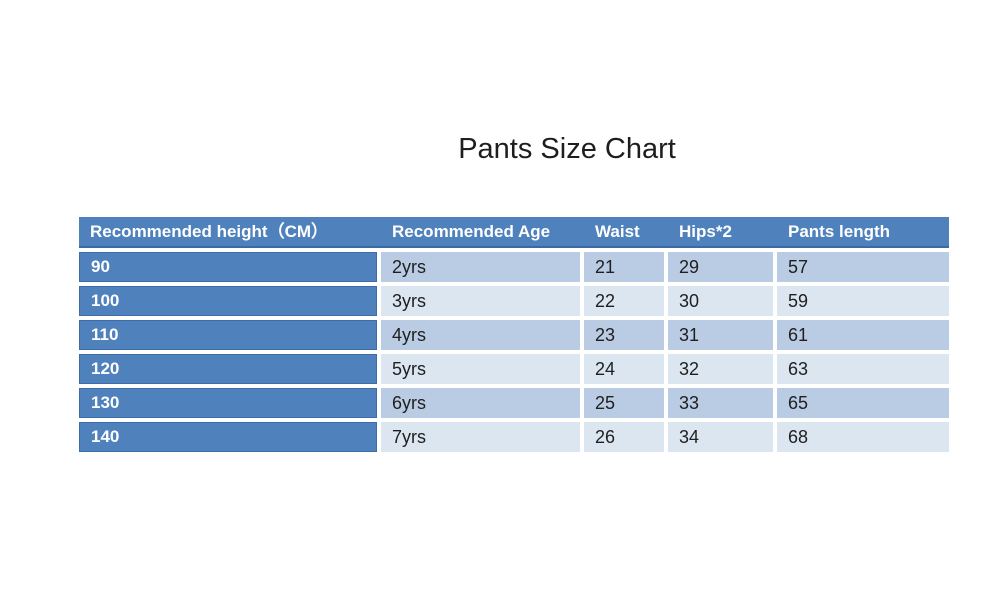 This screenshot has width=1000, height=600. What do you see at coordinates (863, 335) in the screenshot?
I see `cell-pants-length: 61` at bounding box center [863, 335].